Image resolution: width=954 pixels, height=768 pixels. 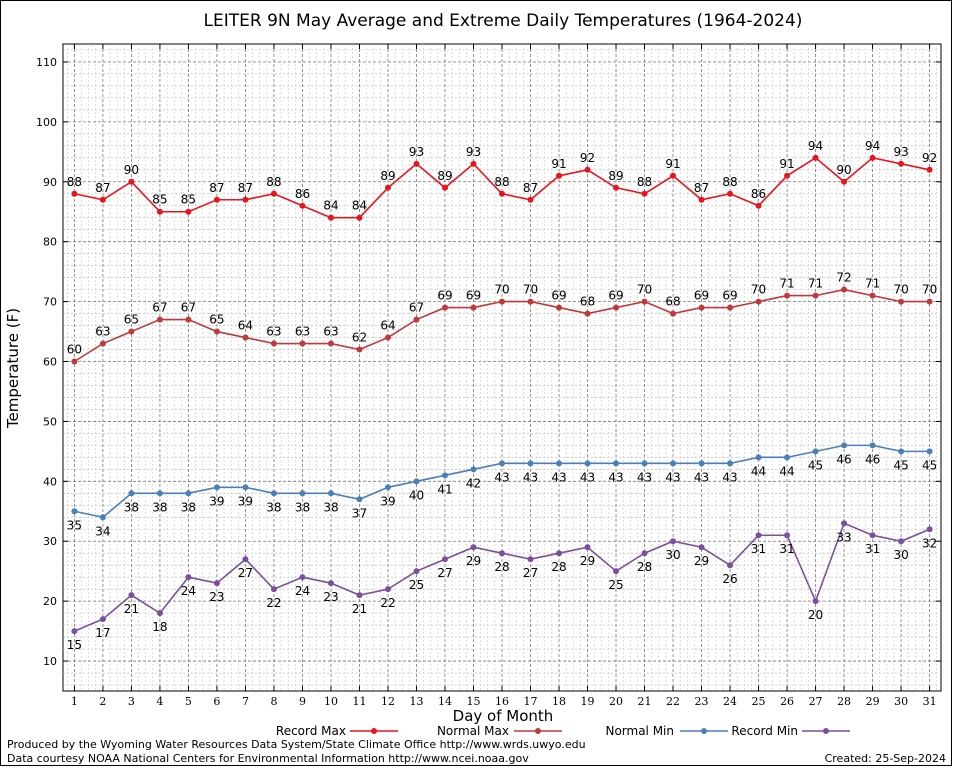 I want to click on data-label: 86, so click(x=302, y=194).